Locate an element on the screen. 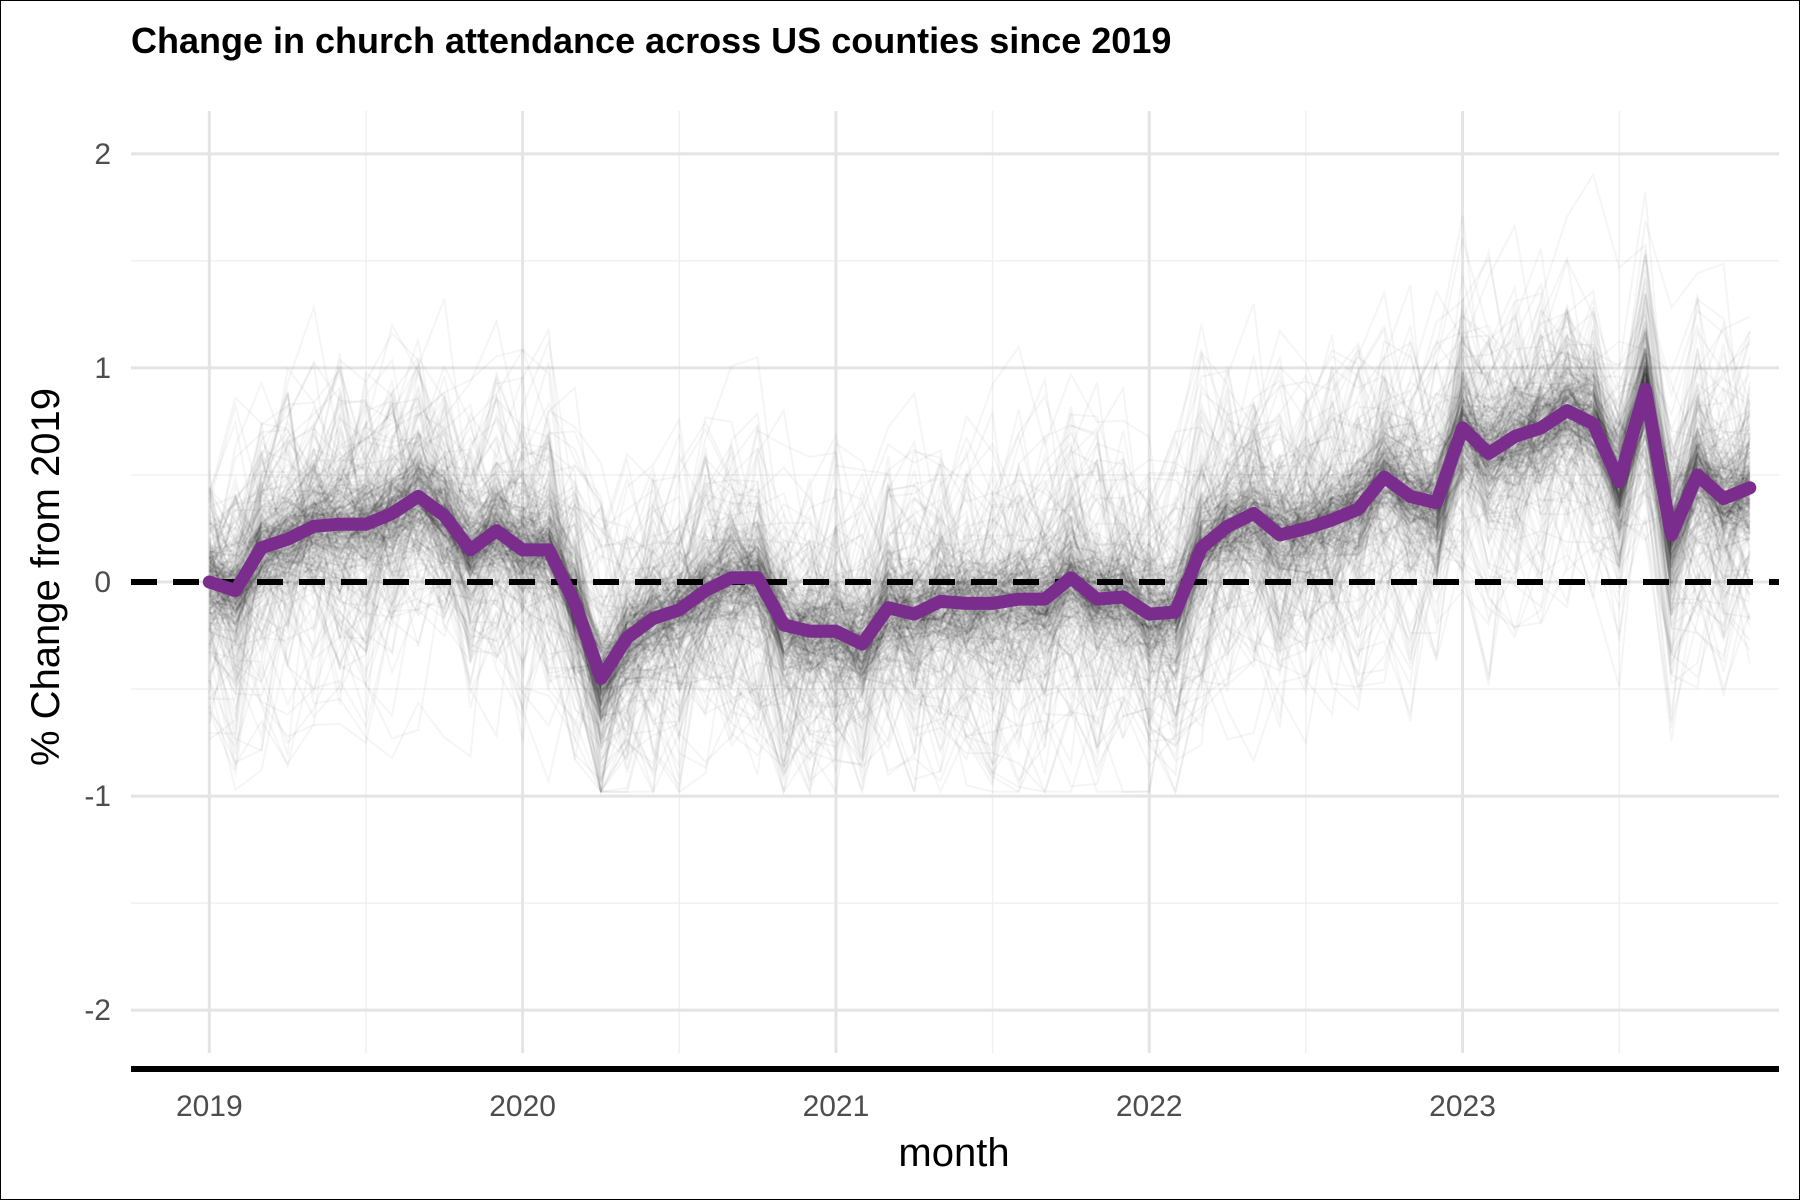 This screenshot has height=1200, width=1800. x-tick-label: 2021 is located at coordinates (836, 1106).